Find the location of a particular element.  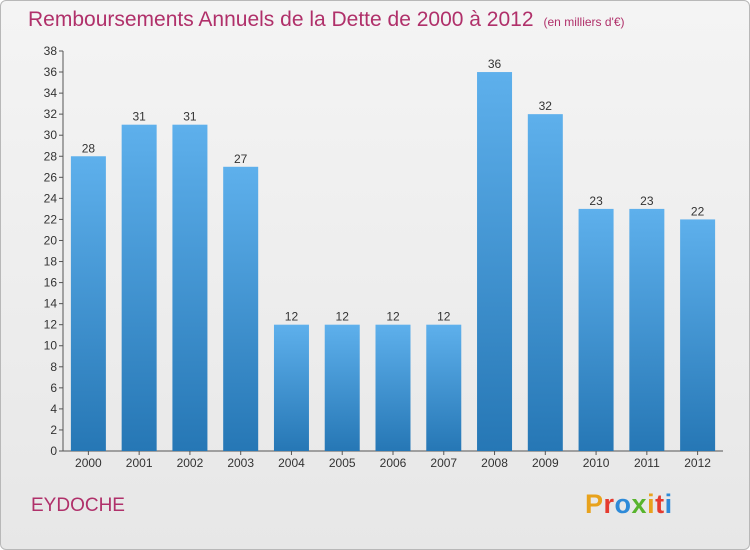

bar-value-label: 36 is located at coordinates (495, 64).